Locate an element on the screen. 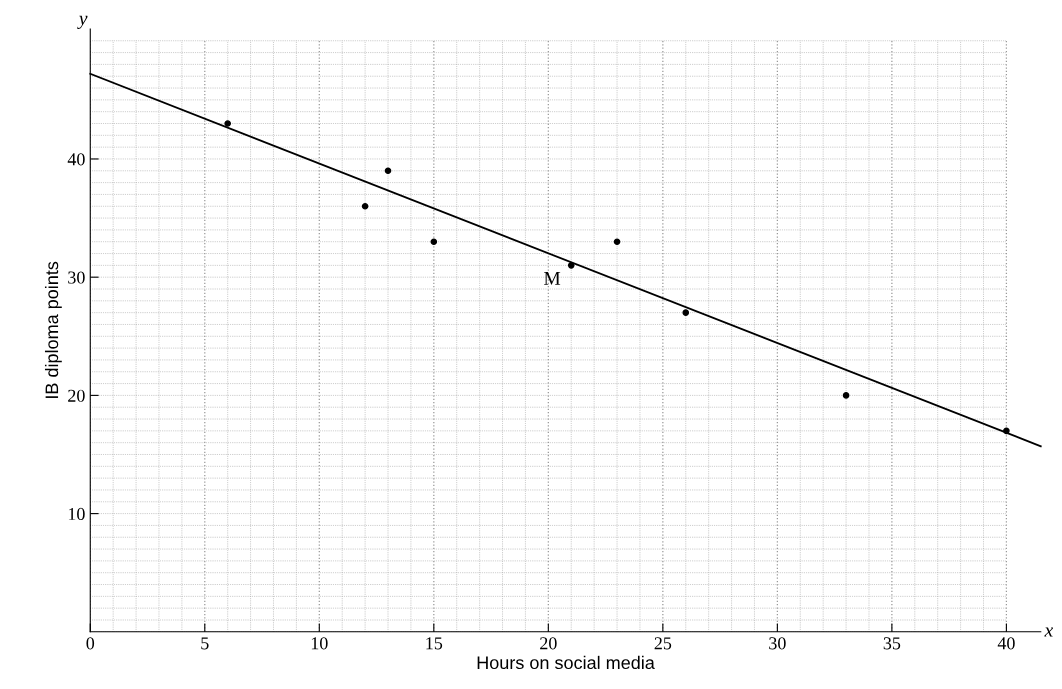 The height and width of the screenshot is (689, 1062). x-tick-label: 40 is located at coordinates (1006, 643).